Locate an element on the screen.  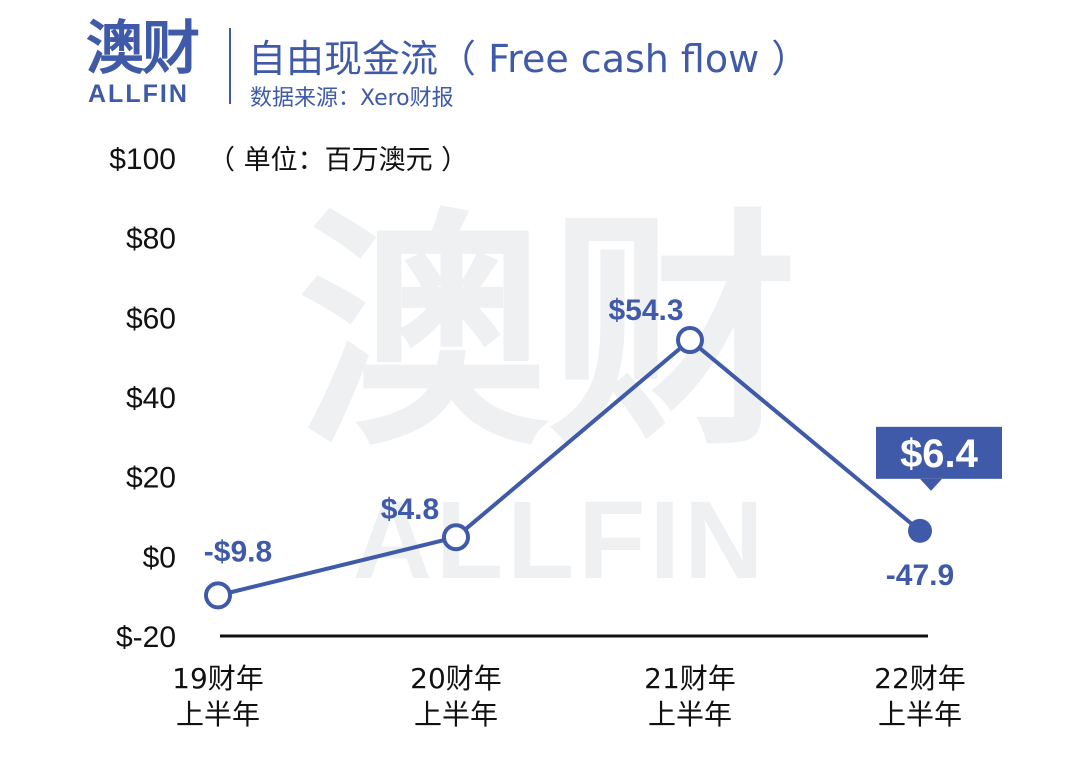
watermark-english: ALLFIN is located at coordinates (559, 540).